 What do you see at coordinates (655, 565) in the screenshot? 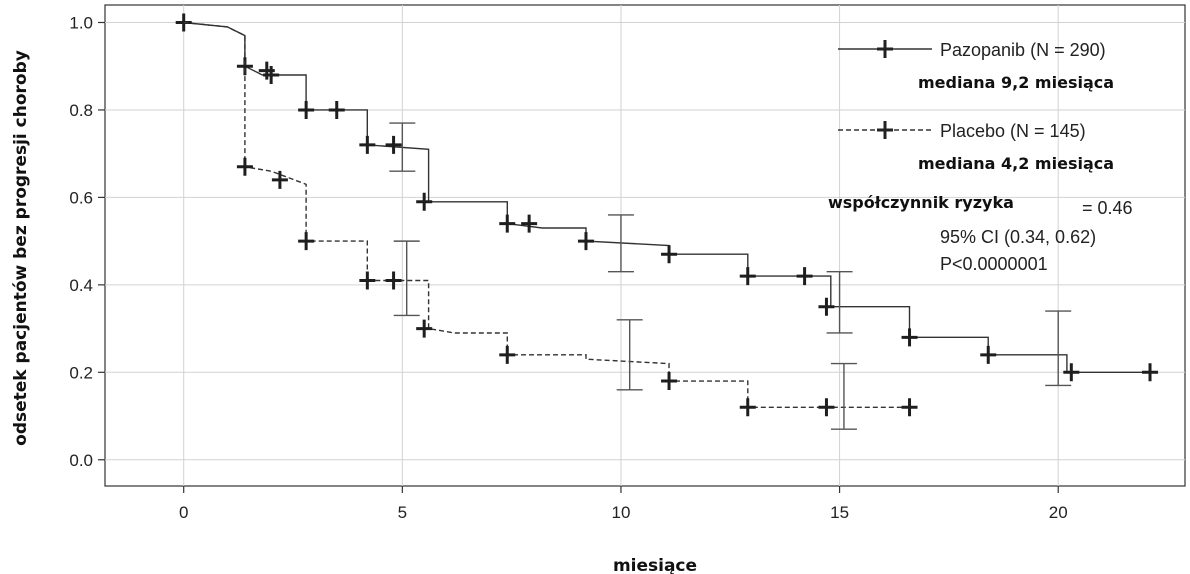
I see `x-axis-title: miesiące` at bounding box center [655, 565].